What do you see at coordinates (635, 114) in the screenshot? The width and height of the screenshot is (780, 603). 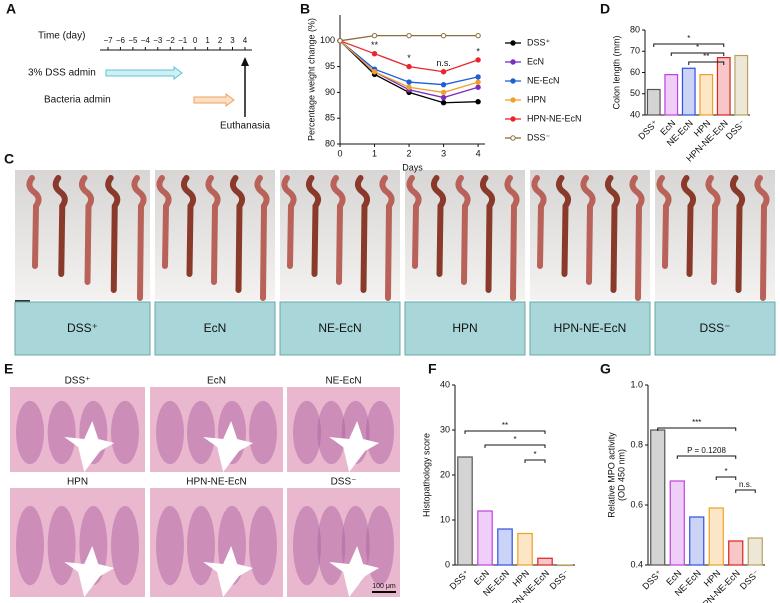 I see `y-tick-label: 40` at bounding box center [635, 114].